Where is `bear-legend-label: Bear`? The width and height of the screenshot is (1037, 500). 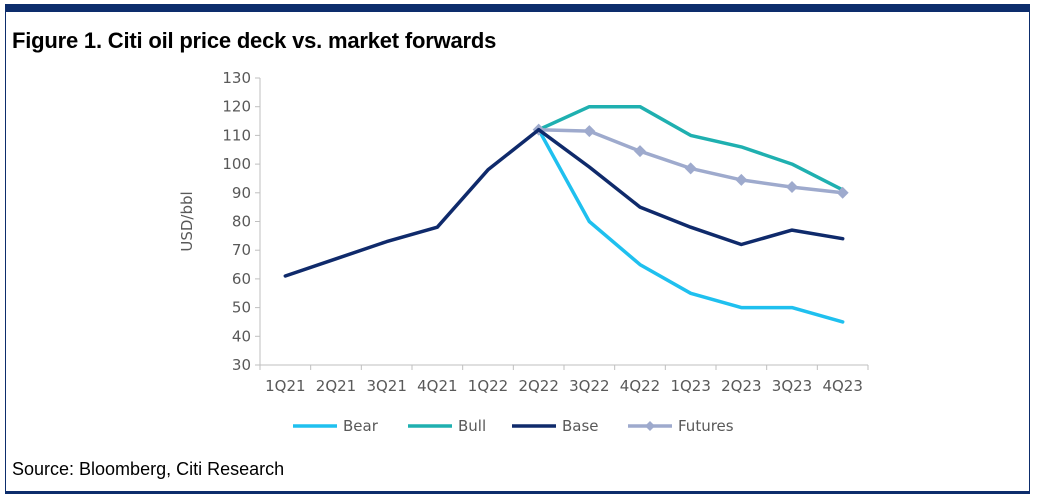
bear-legend-label: Bear is located at coordinates (361, 426).